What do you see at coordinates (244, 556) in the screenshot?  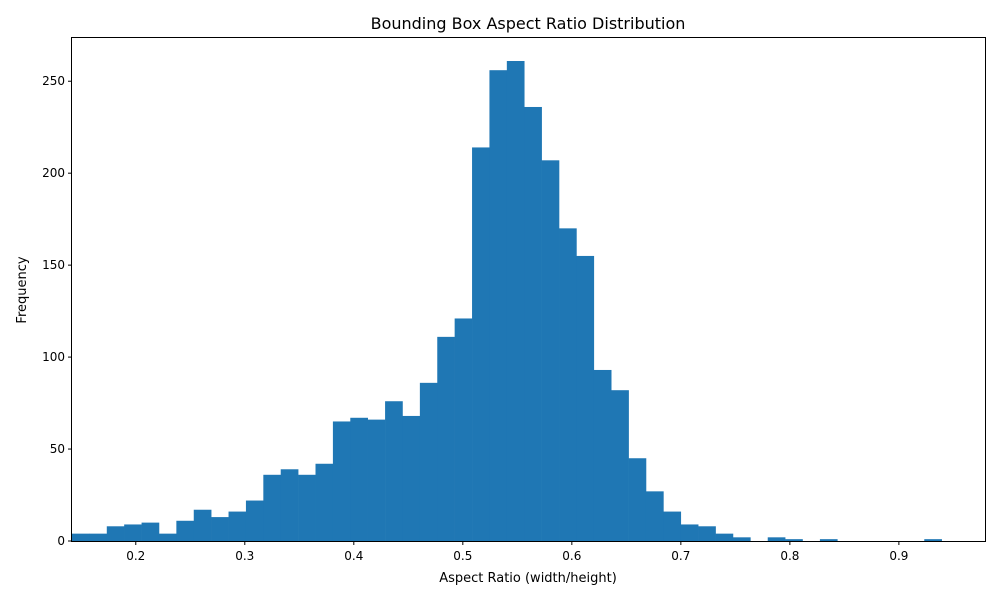 I see `x-tick-label: 0.3` at bounding box center [244, 556].